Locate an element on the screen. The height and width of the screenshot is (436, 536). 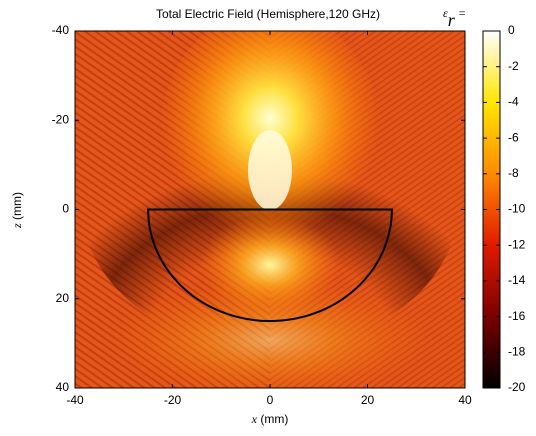
x-symbol: x is located at coordinates (254, 419).